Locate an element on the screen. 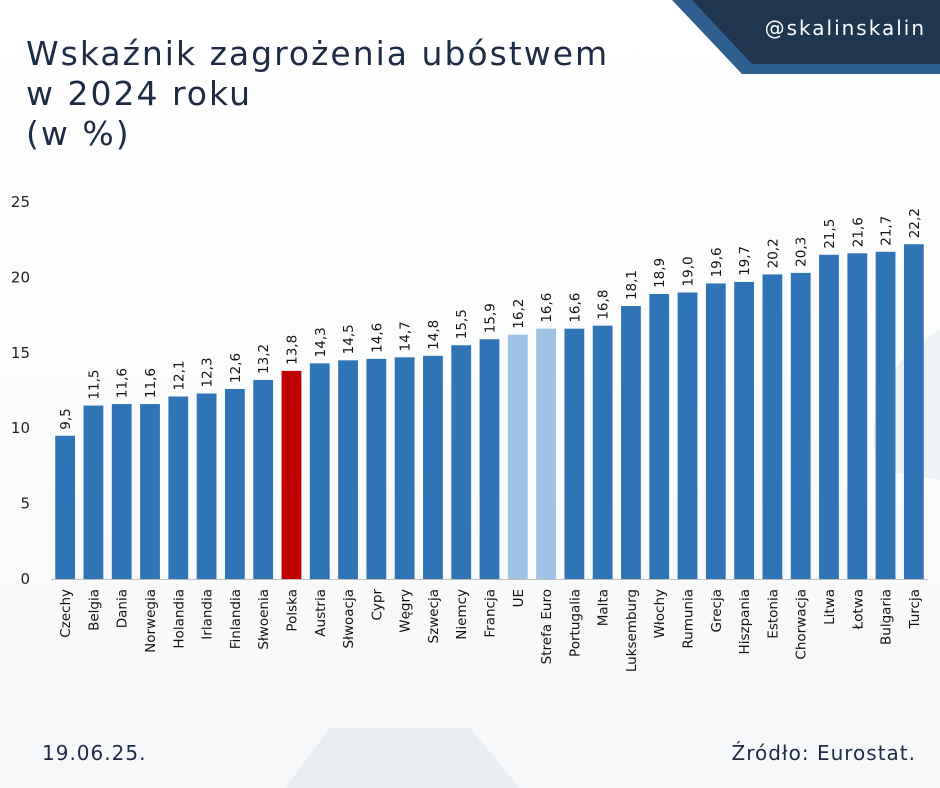  bar-grecja is located at coordinates (715, 431).